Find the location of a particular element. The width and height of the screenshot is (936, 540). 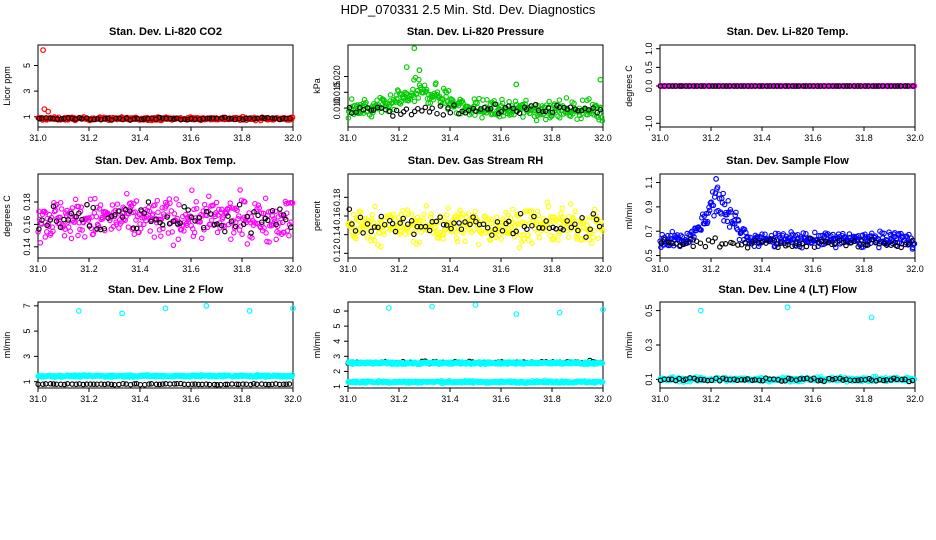

x-tick-label: 32.0 is located at coordinates (603, 269).